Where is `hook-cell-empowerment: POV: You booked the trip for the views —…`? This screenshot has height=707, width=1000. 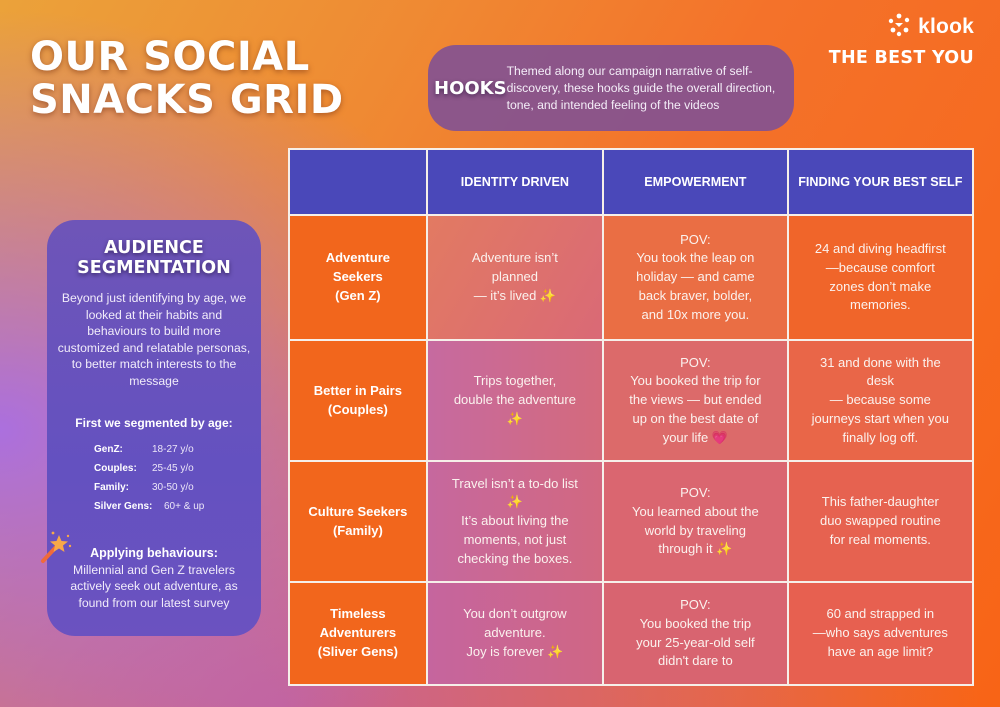
hook-cell-empowerment: POV: You booked the trip for the views —… is located at coordinates (695, 400).